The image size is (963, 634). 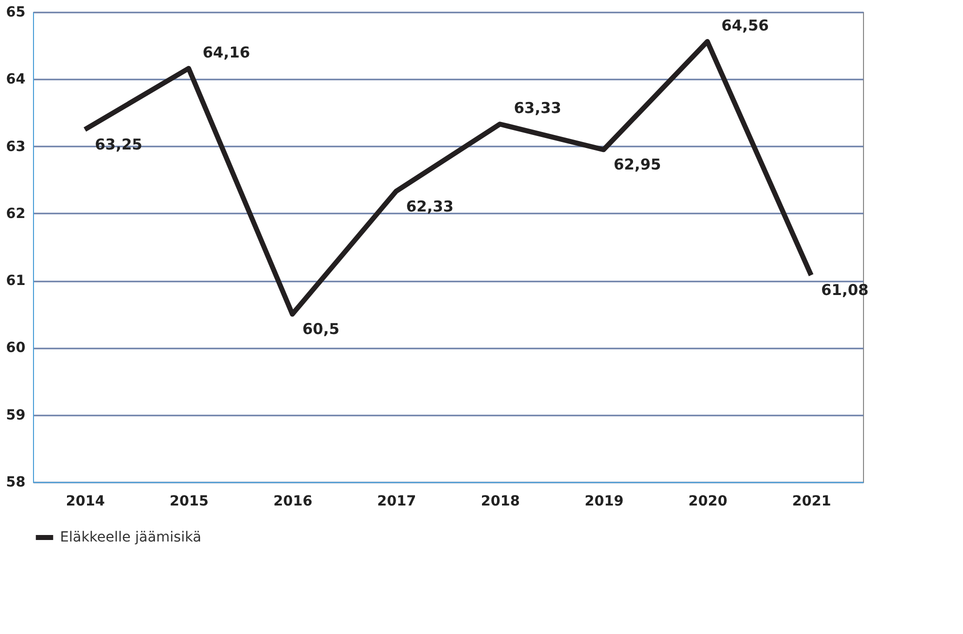 I want to click on data-label: 60,5, so click(x=321, y=329).